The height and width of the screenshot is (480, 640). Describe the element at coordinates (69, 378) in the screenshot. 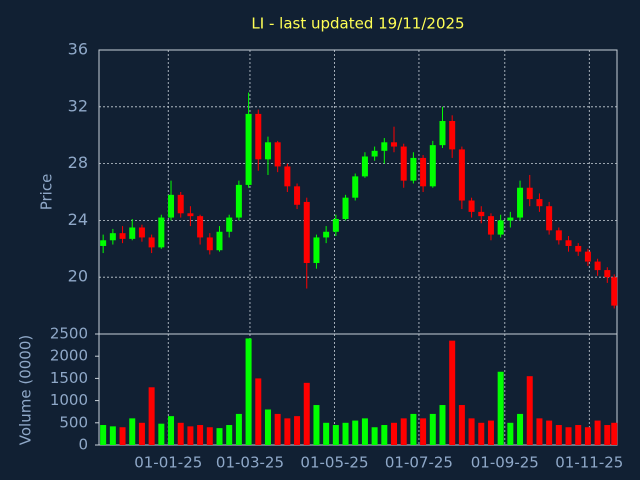

I see `volume-tick-label: 1500` at that location.